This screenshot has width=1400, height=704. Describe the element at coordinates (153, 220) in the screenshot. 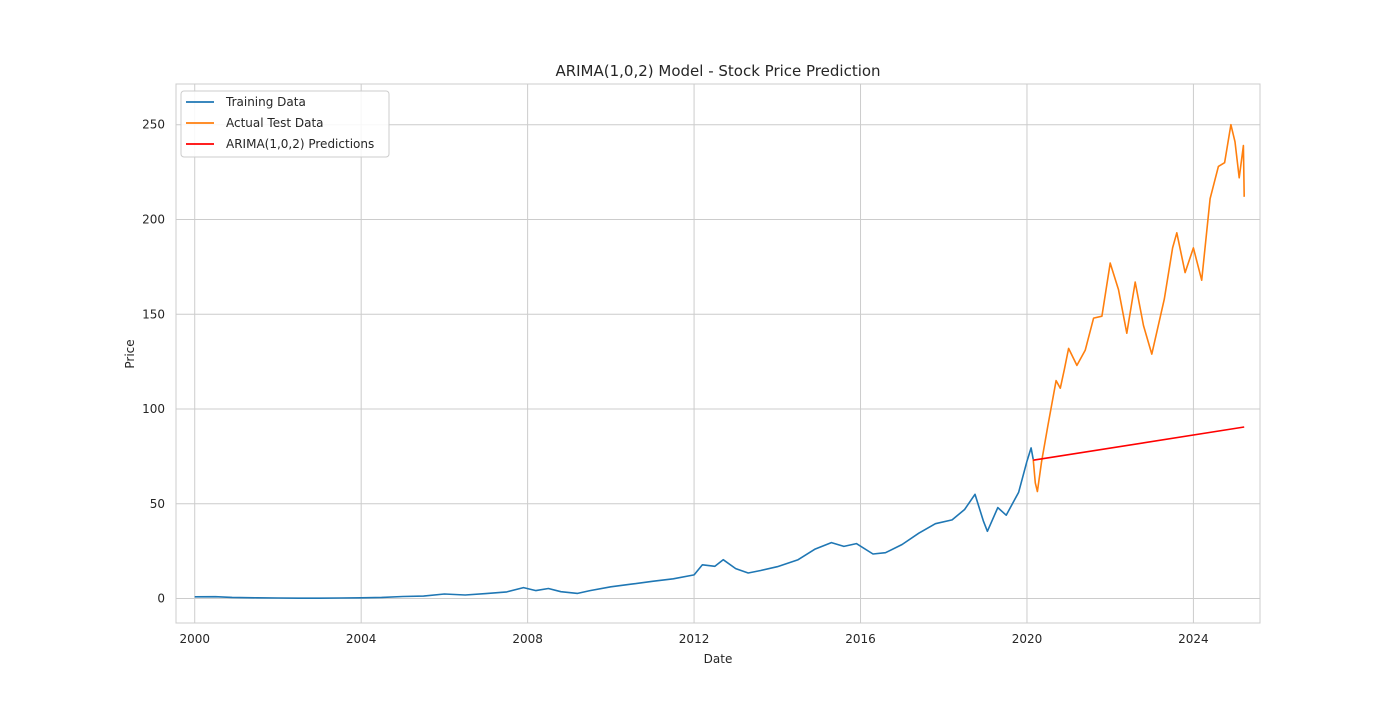

I see `y-tick-label: 200` at that location.